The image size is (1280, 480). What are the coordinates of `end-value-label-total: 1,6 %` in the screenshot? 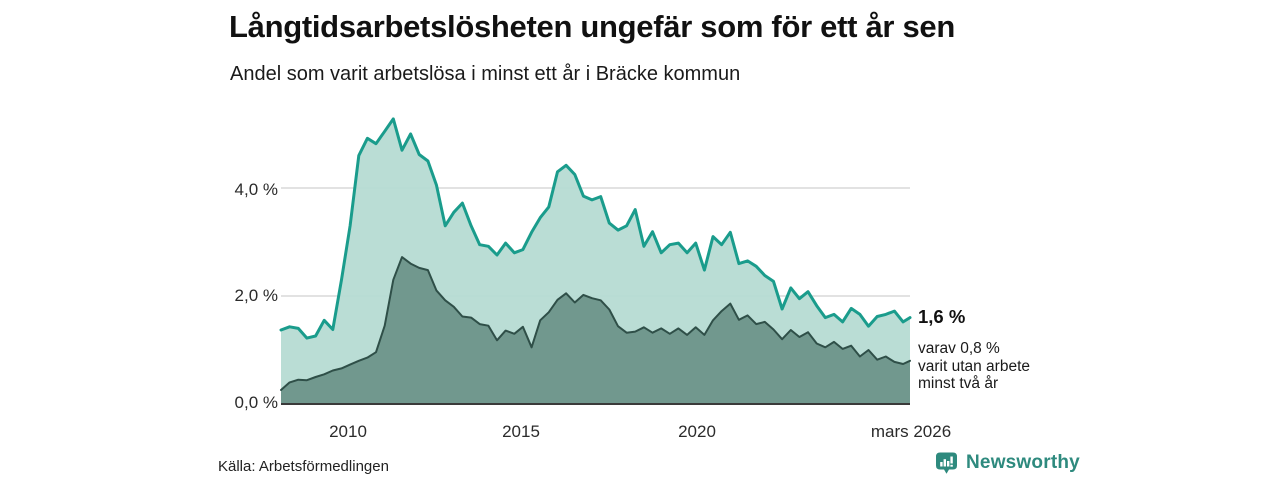 It's located at (942, 316).